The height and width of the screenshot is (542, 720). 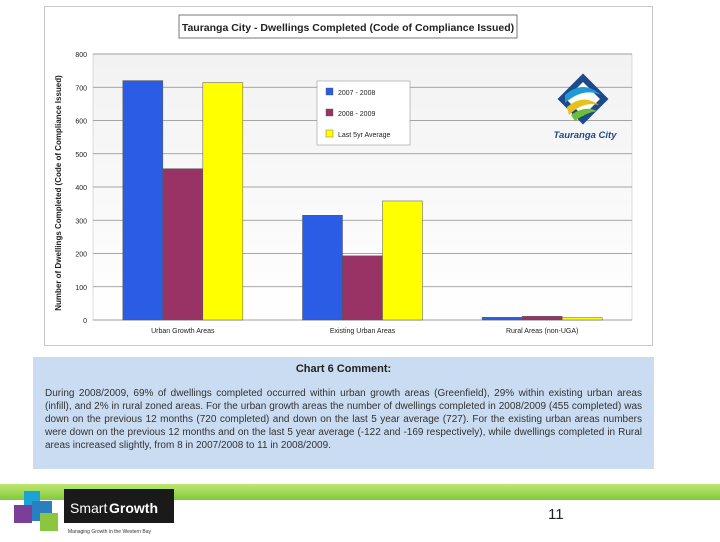 What do you see at coordinates (81, 88) in the screenshot?
I see `y-tick-label: 700` at bounding box center [81, 88].